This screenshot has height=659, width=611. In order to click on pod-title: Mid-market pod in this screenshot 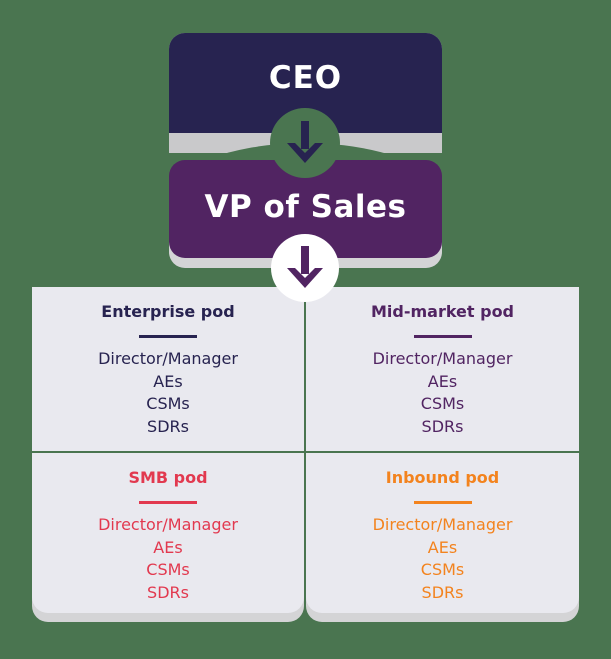, I will do `click(442, 311)`.